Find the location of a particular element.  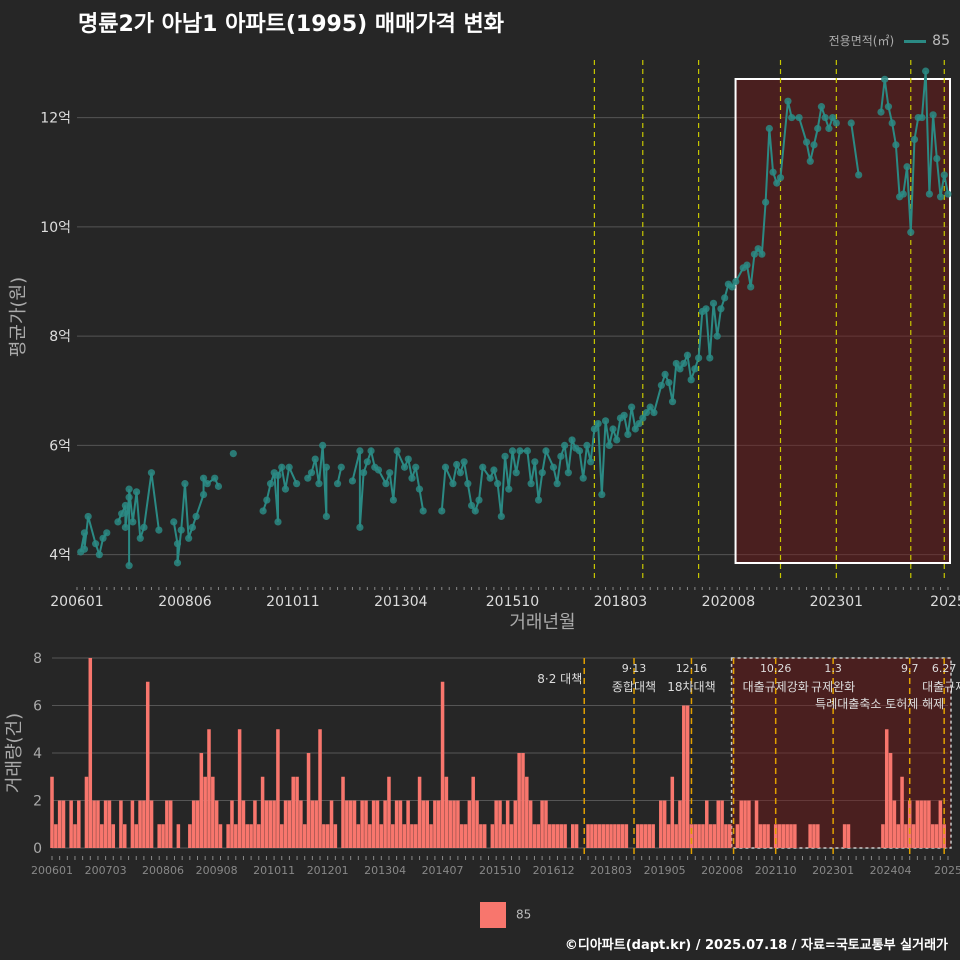

bar-y-tick-label: 6 is located at coordinates (37, 707).